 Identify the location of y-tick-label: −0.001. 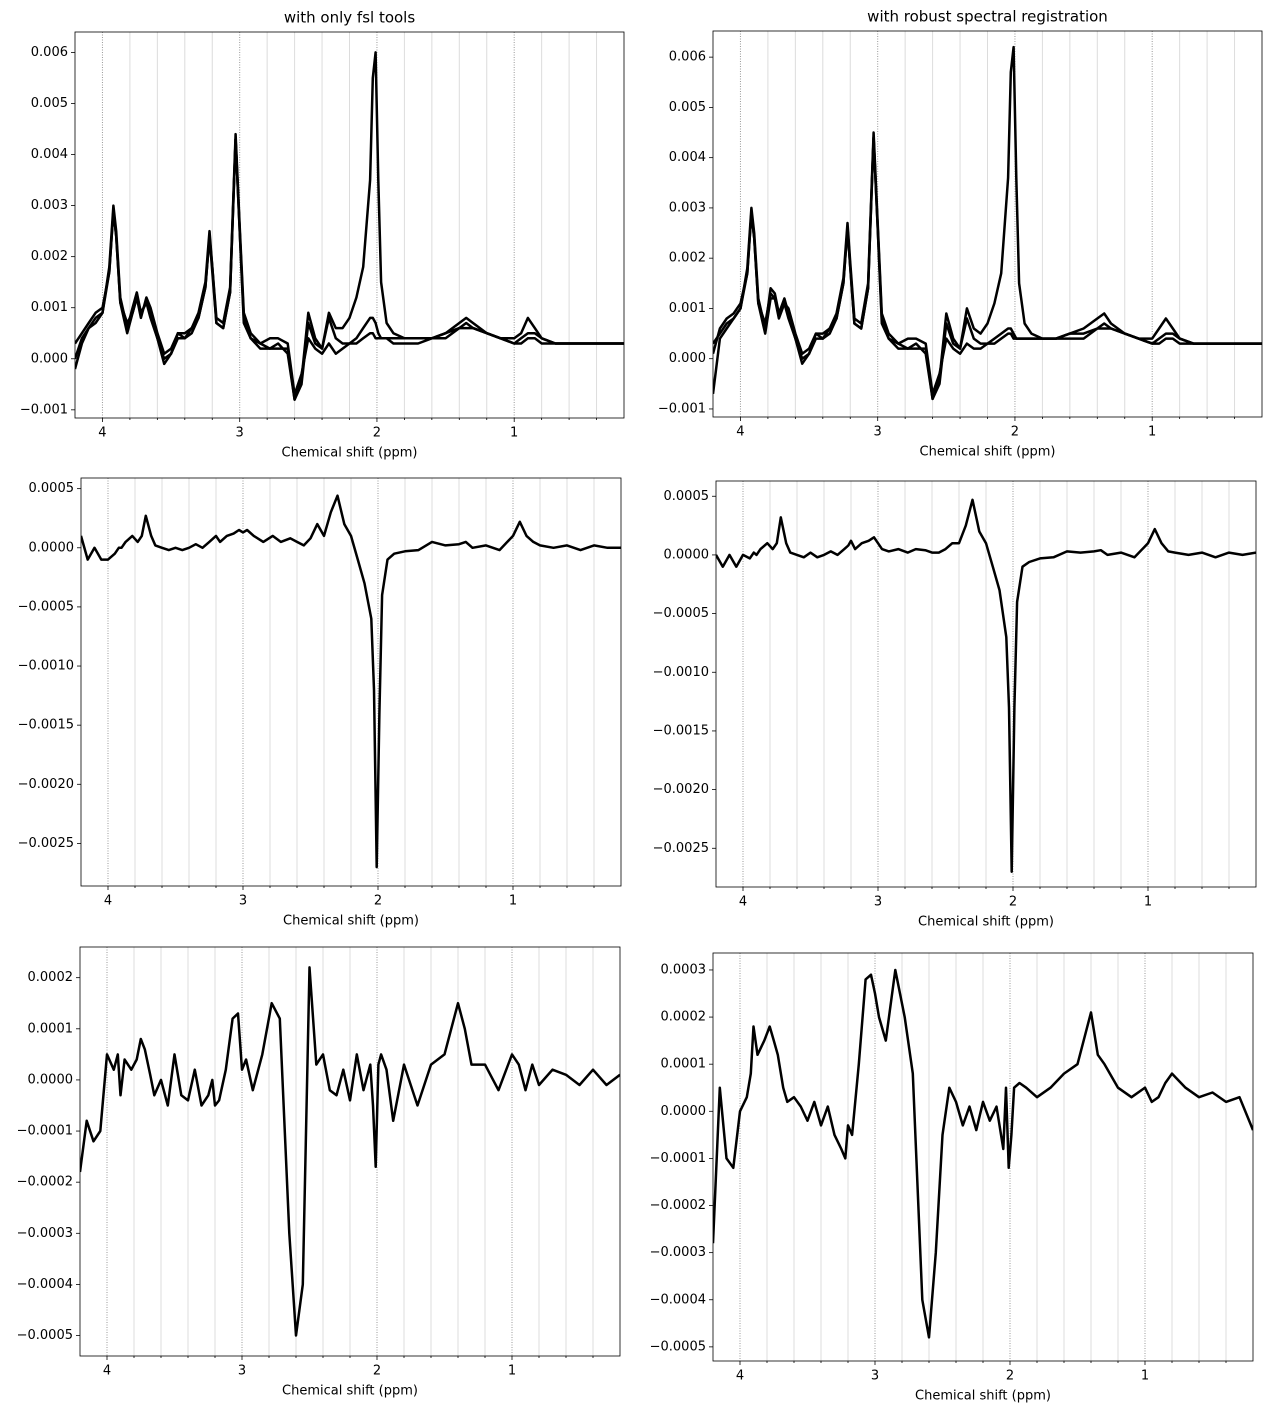
(44, 409).